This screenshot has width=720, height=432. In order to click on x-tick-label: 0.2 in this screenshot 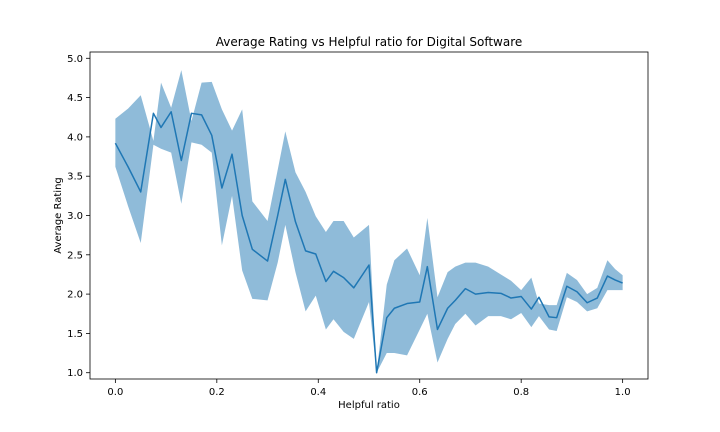, I will do `click(217, 392)`.